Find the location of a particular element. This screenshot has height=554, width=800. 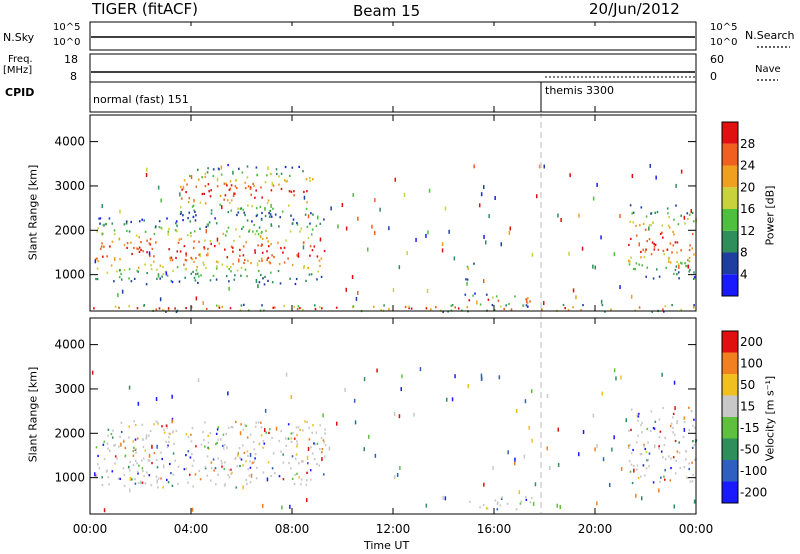

x-tick-label: 12:00 is located at coordinates (393, 529).